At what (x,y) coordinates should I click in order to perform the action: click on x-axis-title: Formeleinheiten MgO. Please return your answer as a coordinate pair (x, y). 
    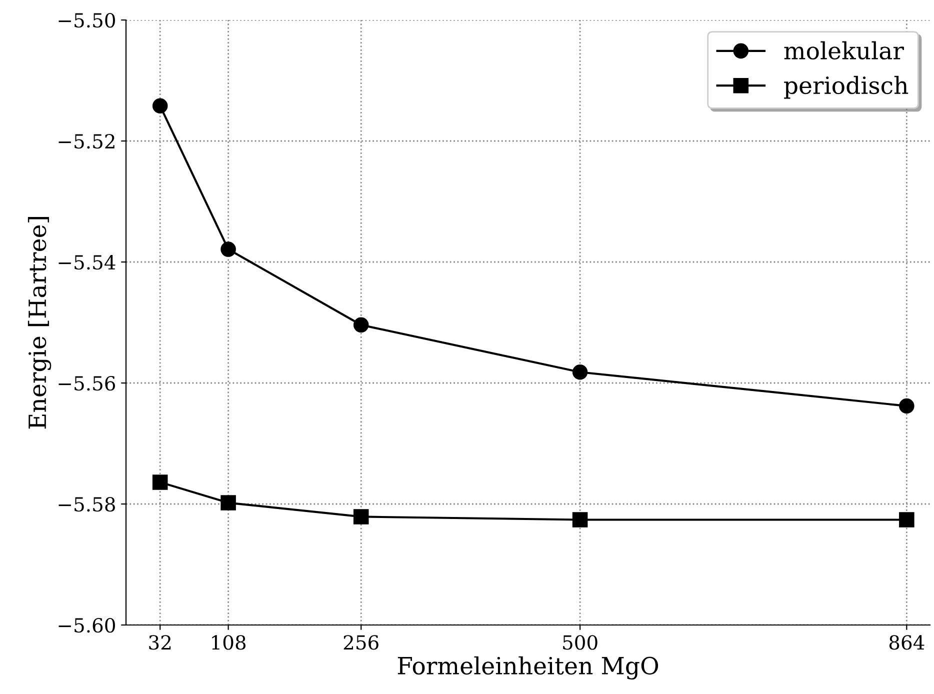
    Looking at the image, I should click on (528, 668).